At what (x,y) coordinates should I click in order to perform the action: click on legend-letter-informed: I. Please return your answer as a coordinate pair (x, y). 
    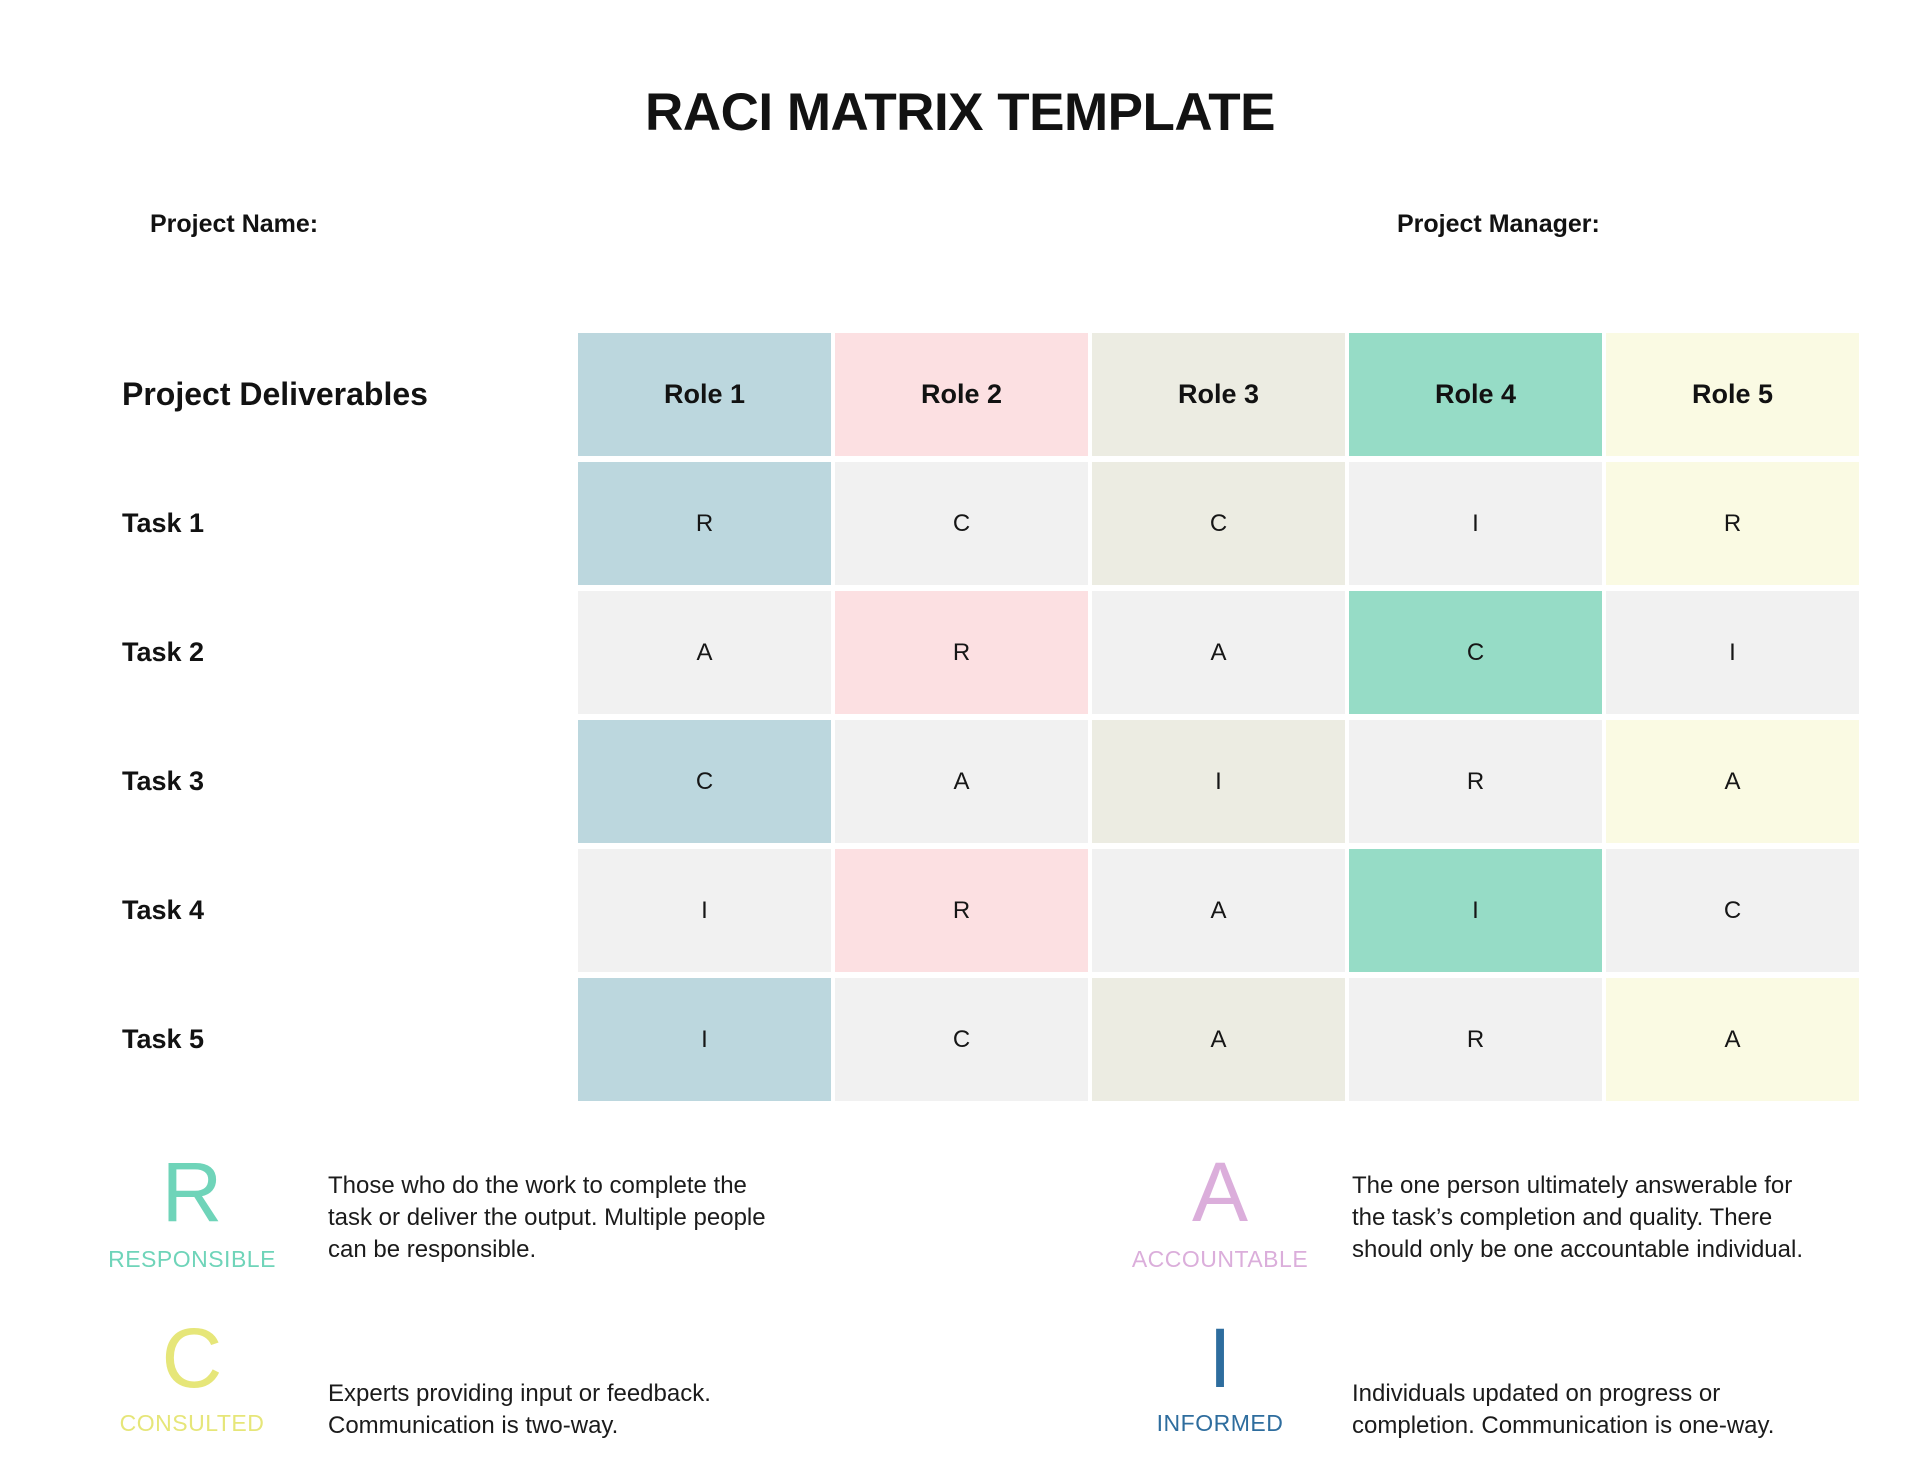
    Looking at the image, I should click on (1220, 1358).